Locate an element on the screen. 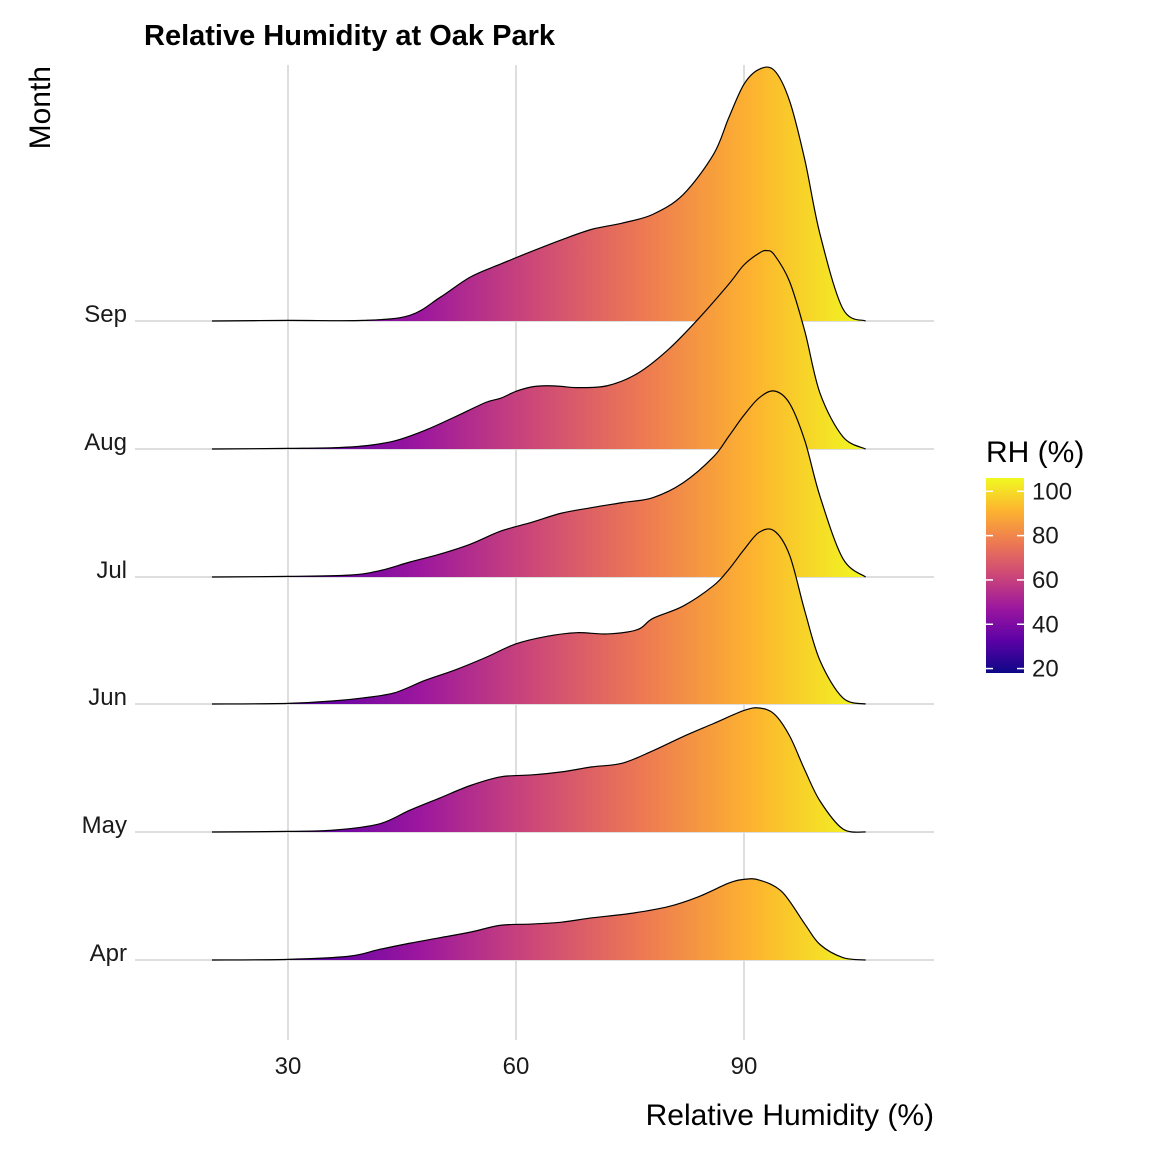 Image resolution: width=1152 pixels, height=1152 pixels. ridge-apr is located at coordinates (538, 919).